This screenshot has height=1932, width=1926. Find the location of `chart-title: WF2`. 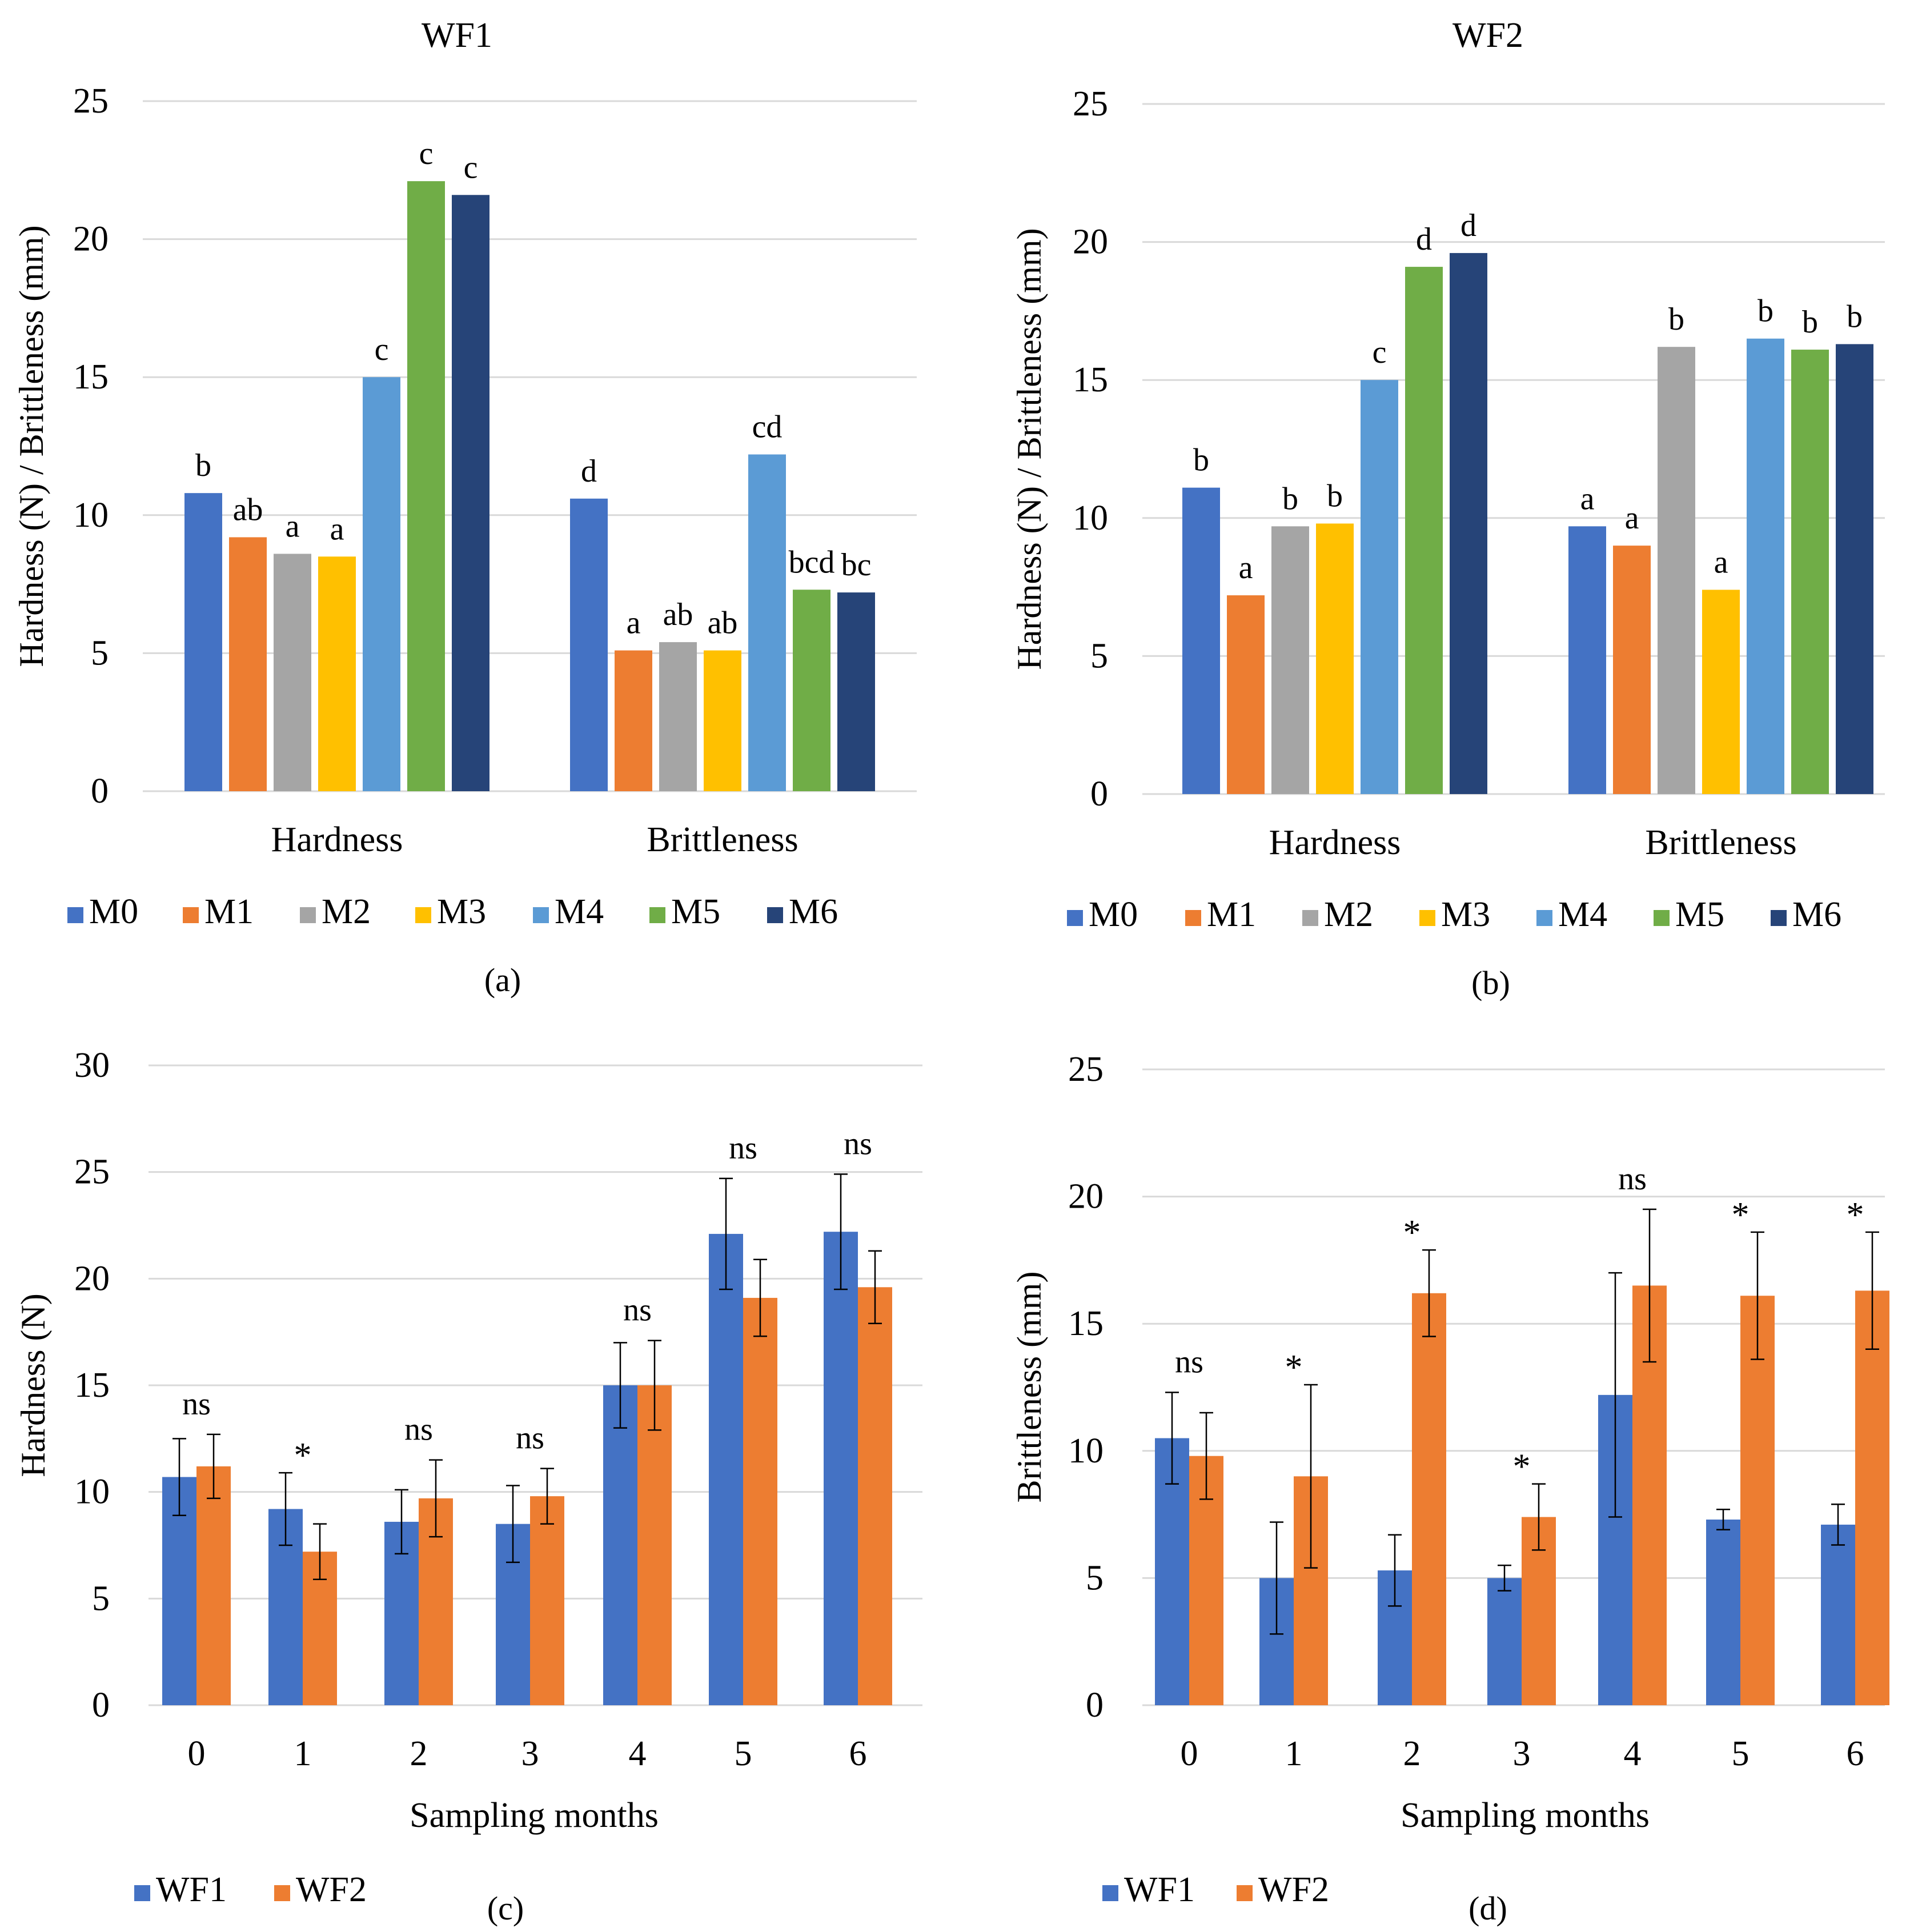

chart-title: WF2 is located at coordinates (1487, 35).